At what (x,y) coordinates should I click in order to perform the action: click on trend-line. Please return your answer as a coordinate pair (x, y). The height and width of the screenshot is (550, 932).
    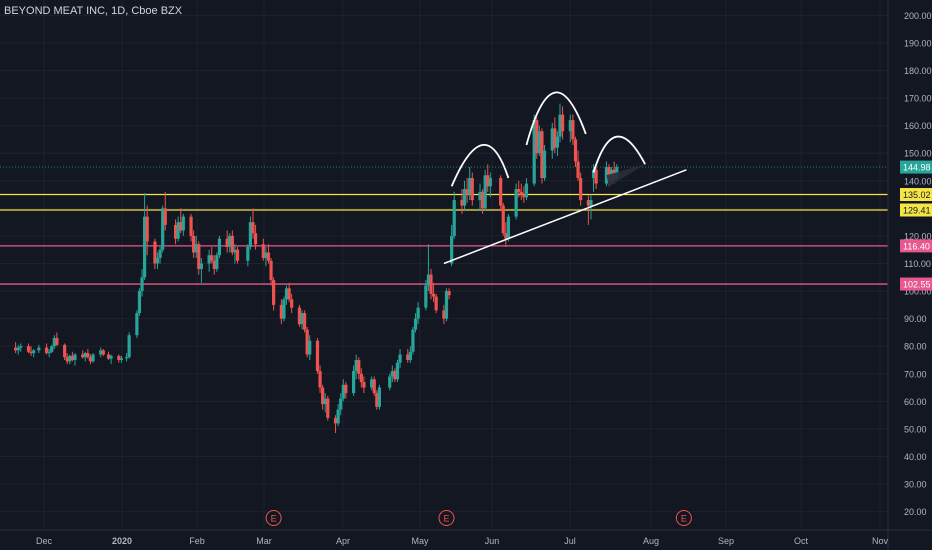
    Looking at the image, I should click on (565, 217).